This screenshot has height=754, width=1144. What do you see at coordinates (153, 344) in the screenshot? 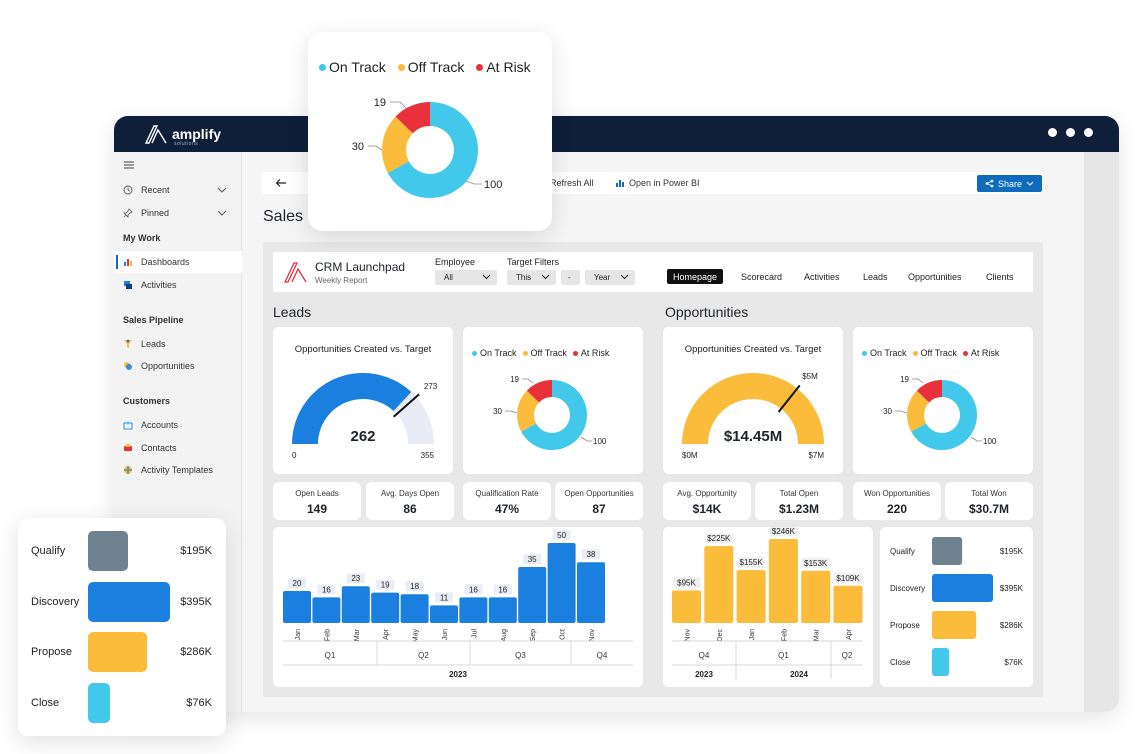
I see `sidebar-label: Leads` at bounding box center [153, 344].